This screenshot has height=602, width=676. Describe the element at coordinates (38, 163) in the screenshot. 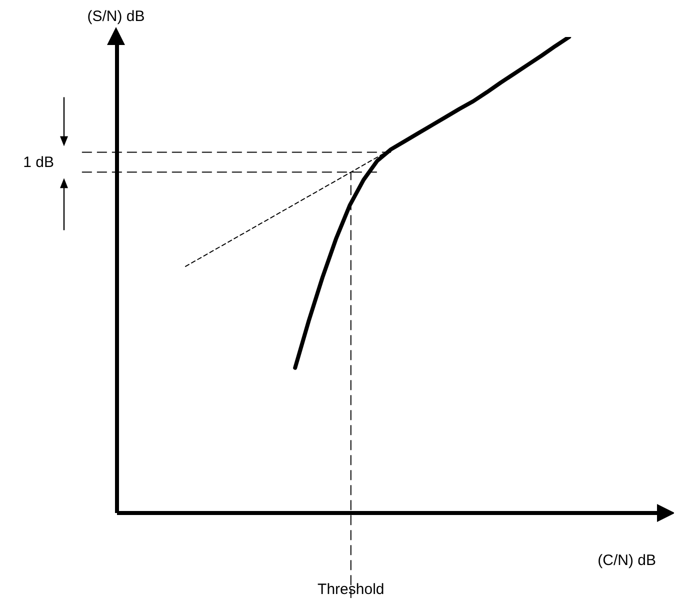

I see `text: 1 dB` at that location.